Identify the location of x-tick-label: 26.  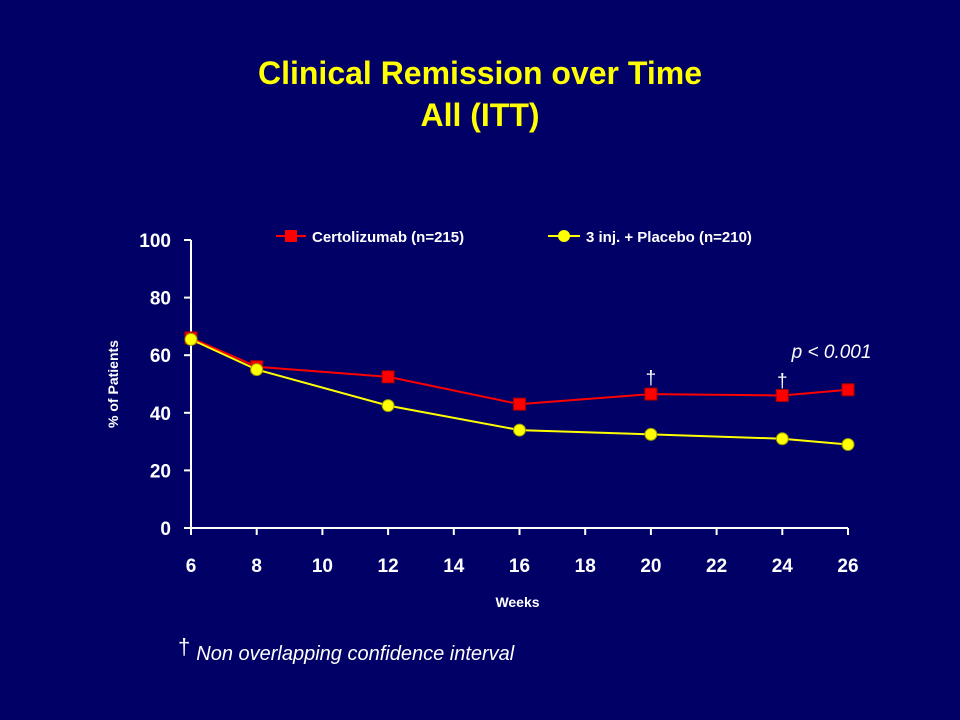
(847, 566).